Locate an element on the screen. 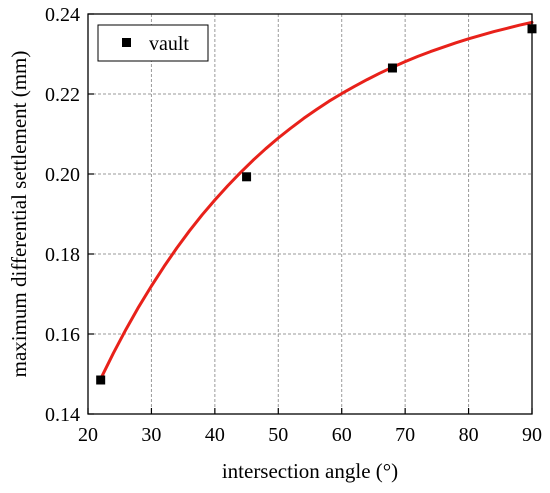 The width and height of the screenshot is (550, 493). y-tick-label: 0.22 is located at coordinates (62, 95).